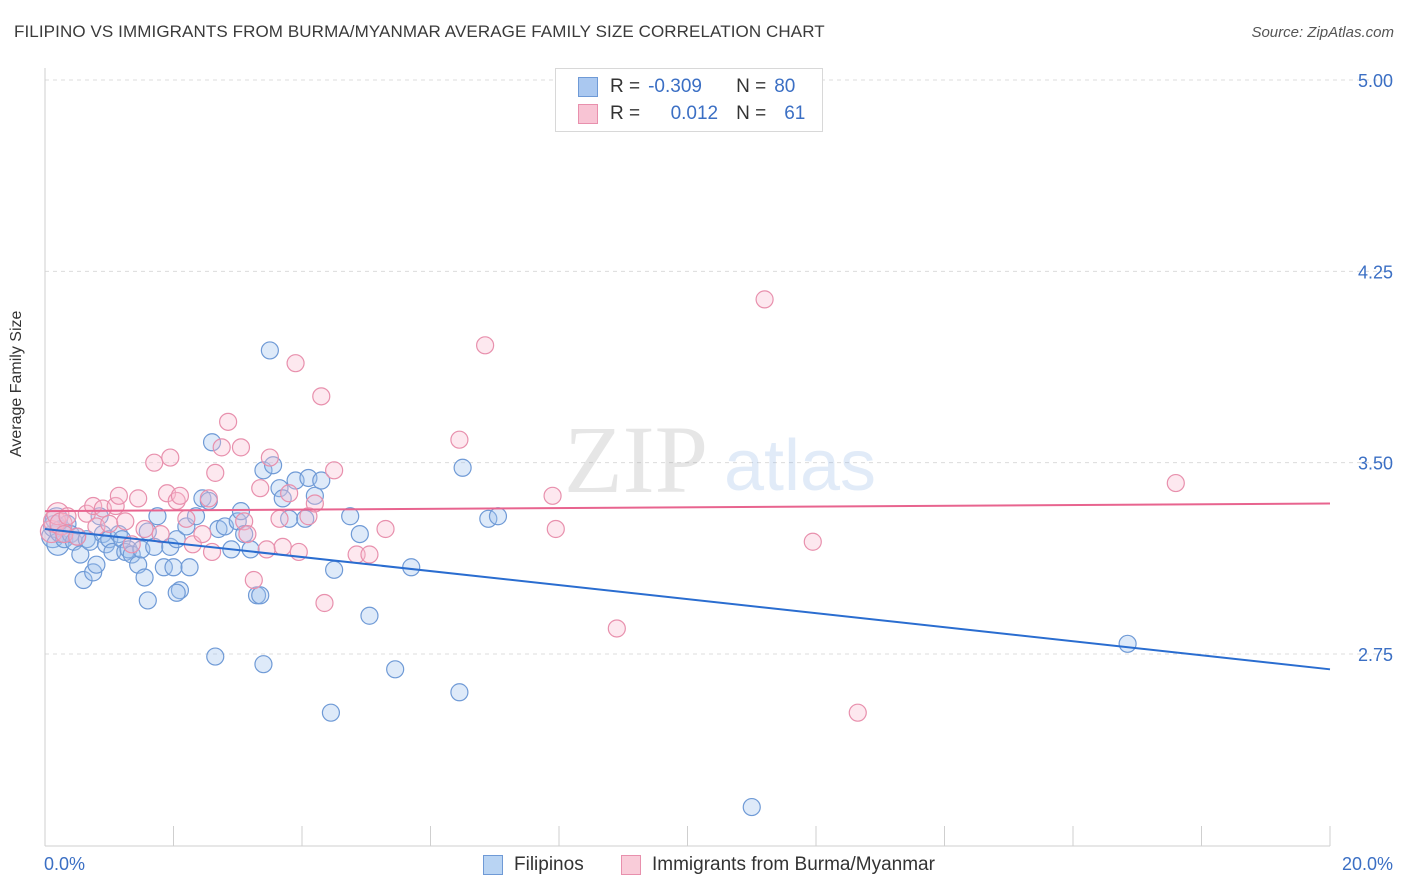 The height and width of the screenshot is (892, 1406). I want to click on y-tick-label: 5.00, so click(1375, 81).